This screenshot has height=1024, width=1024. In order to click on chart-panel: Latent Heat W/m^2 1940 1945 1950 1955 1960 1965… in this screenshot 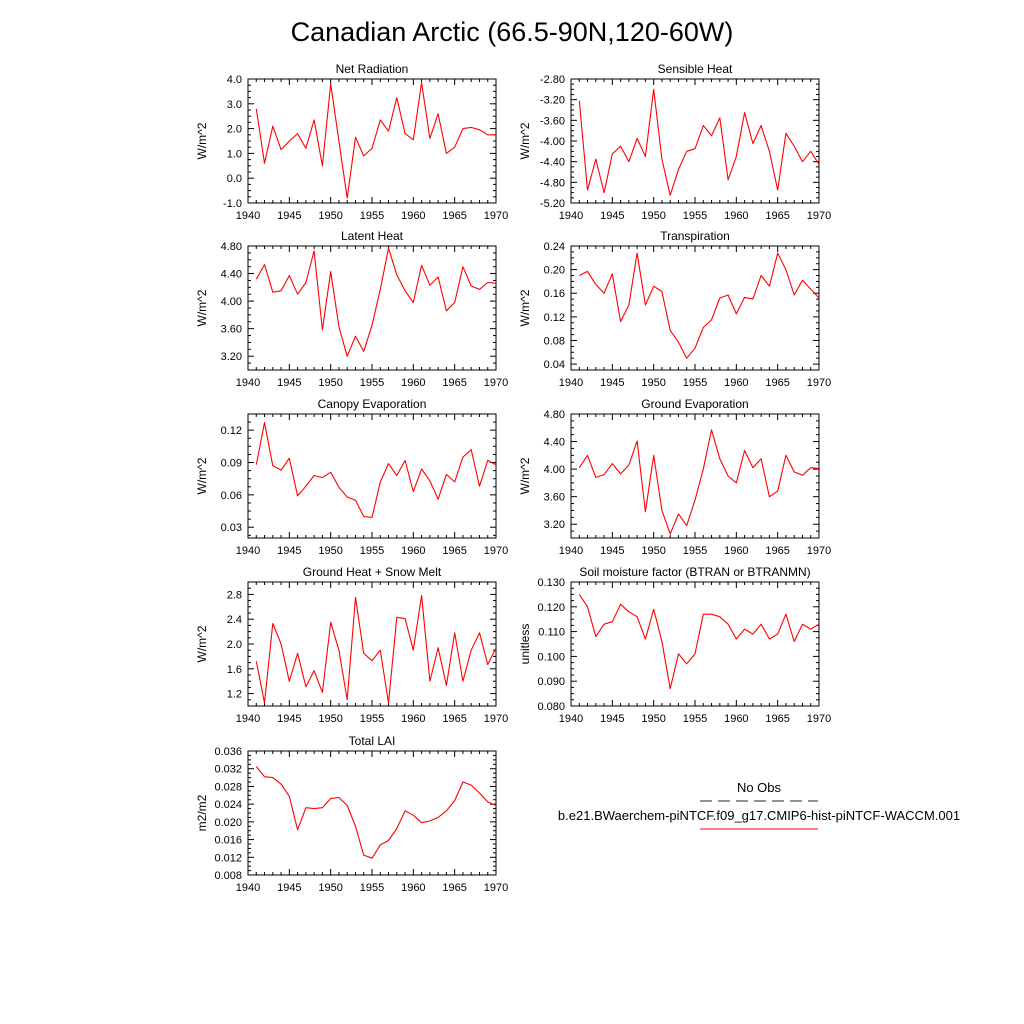, I will do `click(351, 309)`.